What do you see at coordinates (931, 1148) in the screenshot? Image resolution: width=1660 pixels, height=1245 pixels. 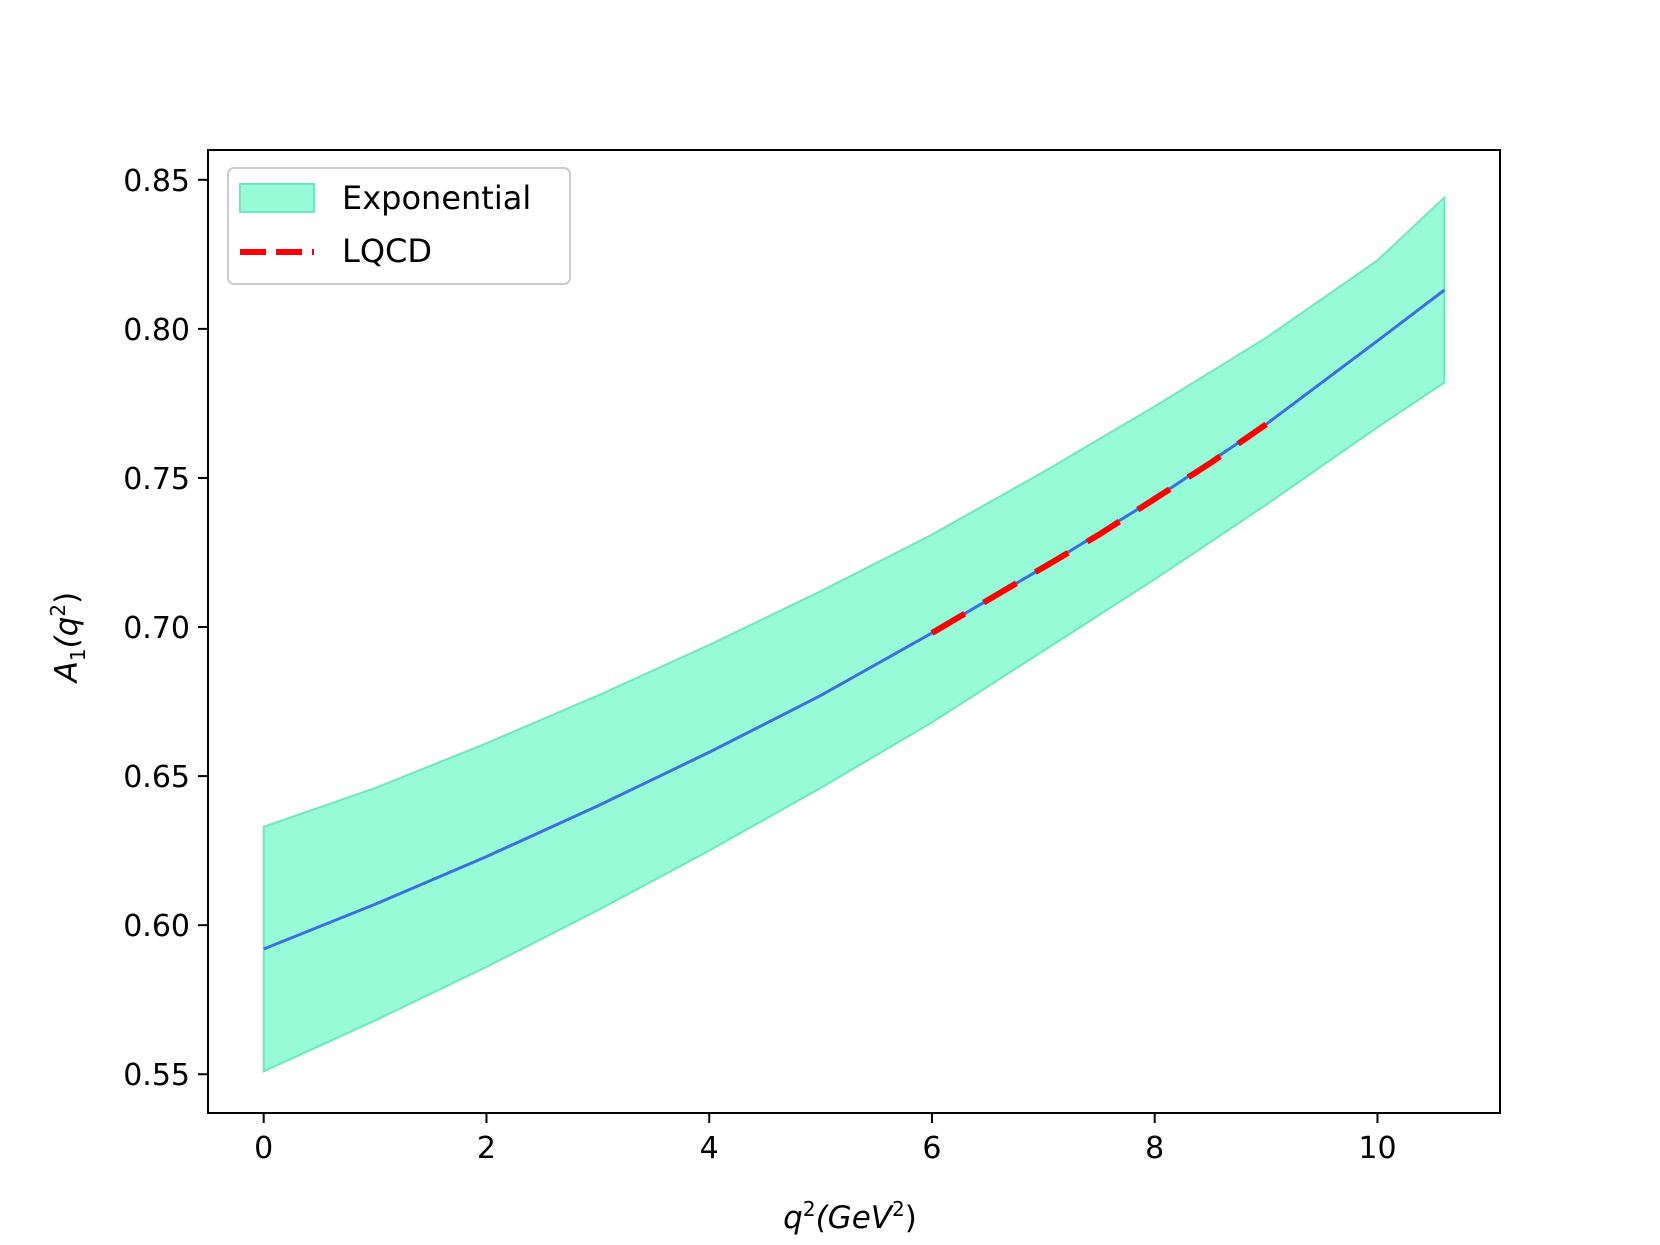 I see `x-tick-label: 6` at bounding box center [931, 1148].